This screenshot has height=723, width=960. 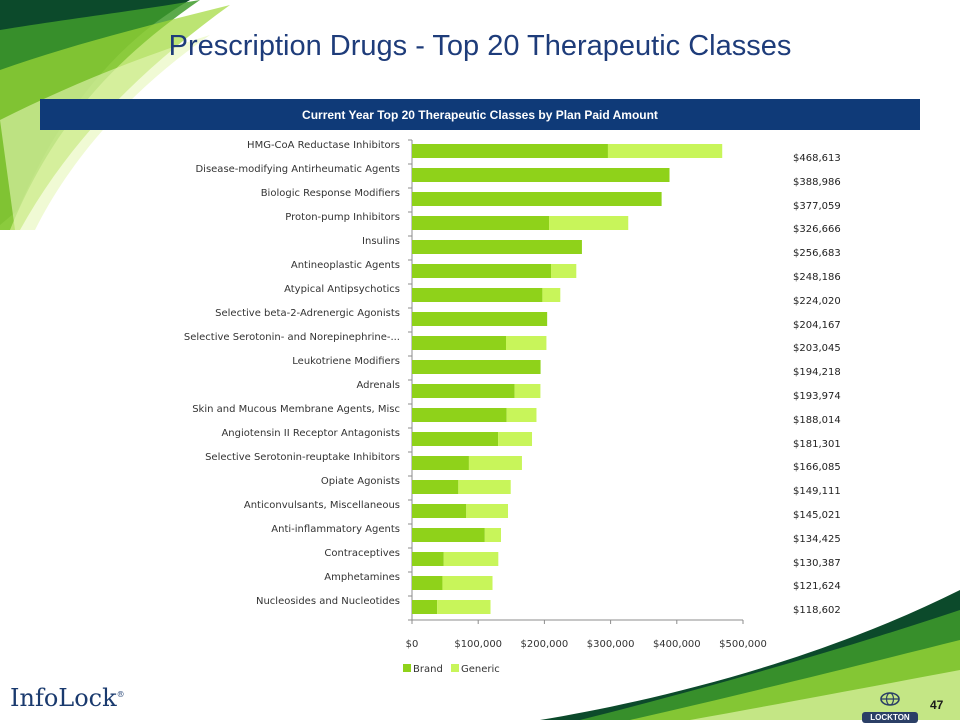 I want to click on page-number: 47, so click(x=937, y=705).